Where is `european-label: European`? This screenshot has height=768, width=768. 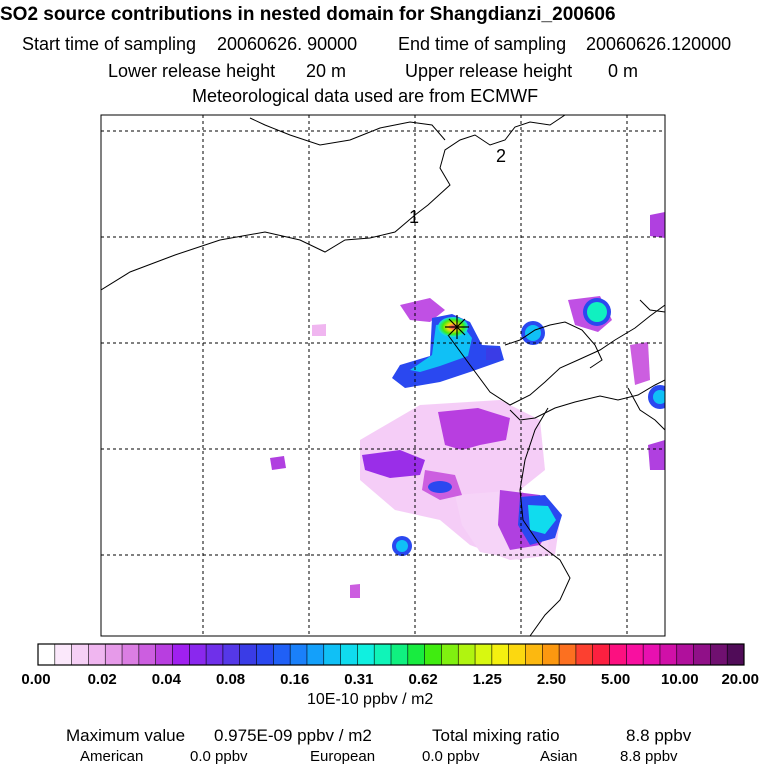 european-label: European is located at coordinates (343, 756).